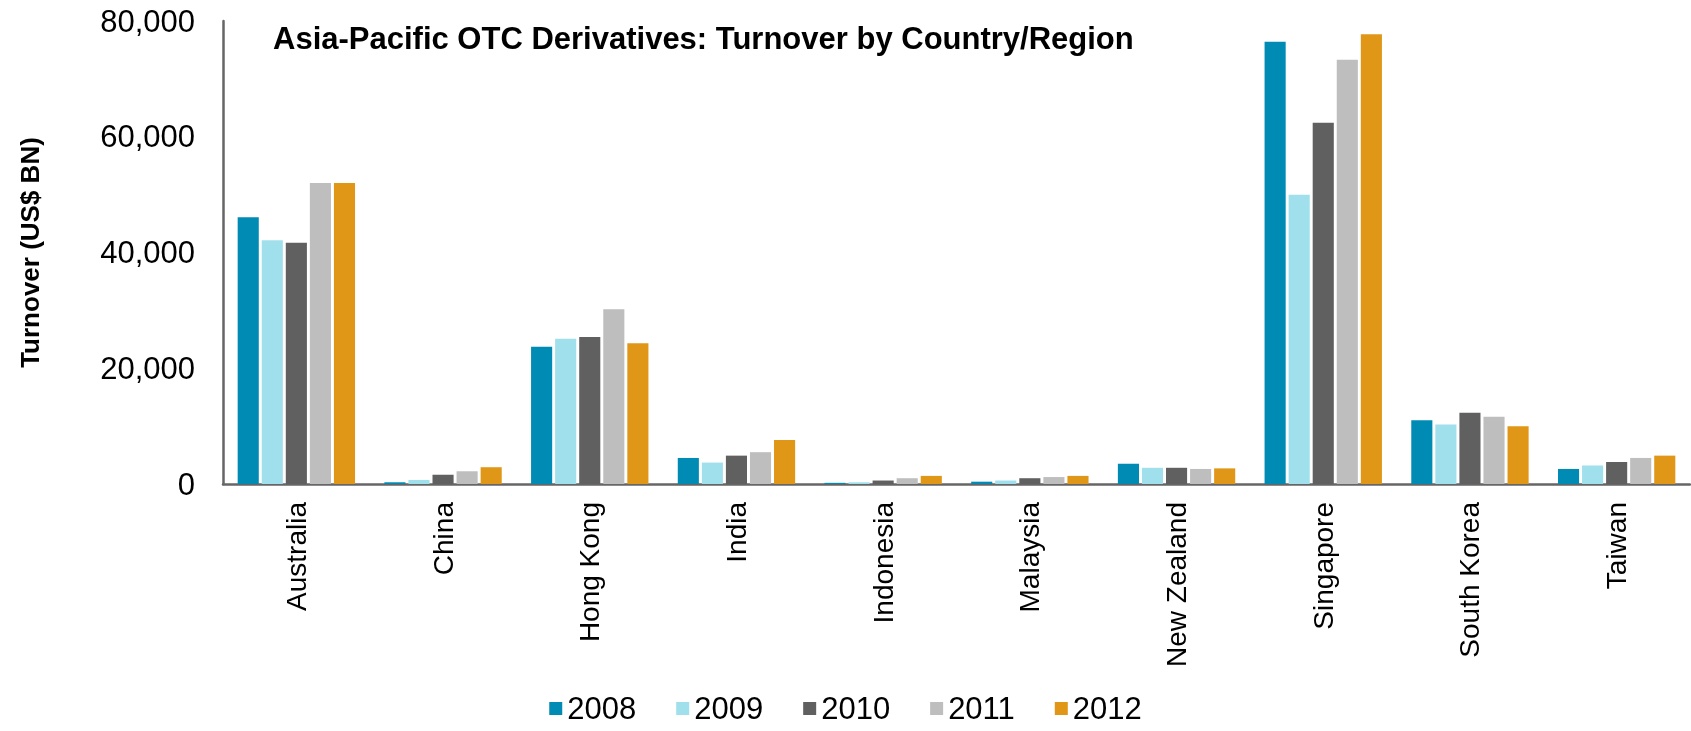  I want to click on legend-label: 2009, so click(729, 708).